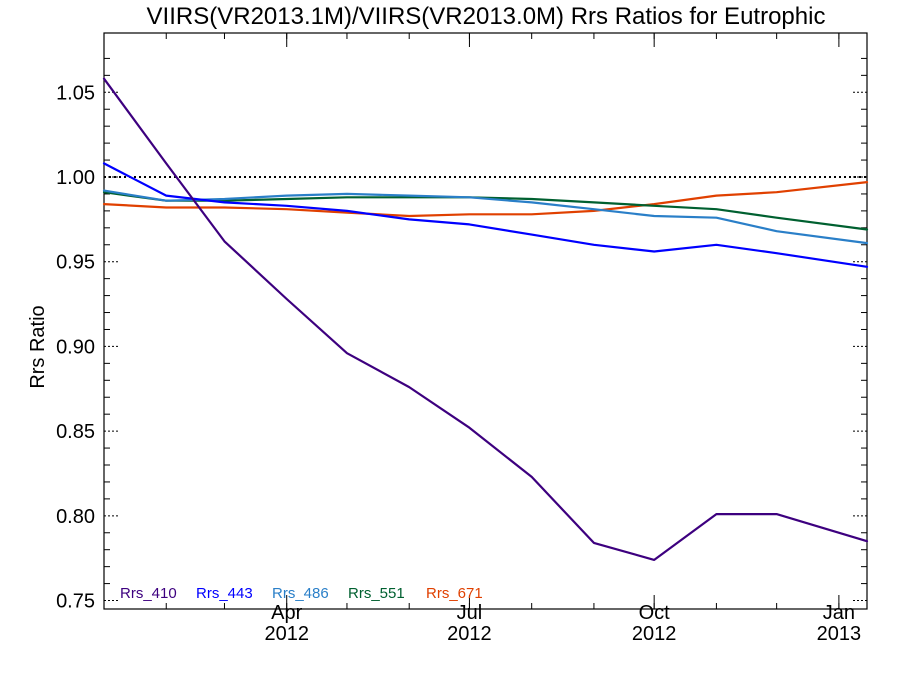 This screenshot has height=675, width=900. What do you see at coordinates (38, 346) in the screenshot?
I see `y-axis-label: Rrs Ratio` at bounding box center [38, 346].